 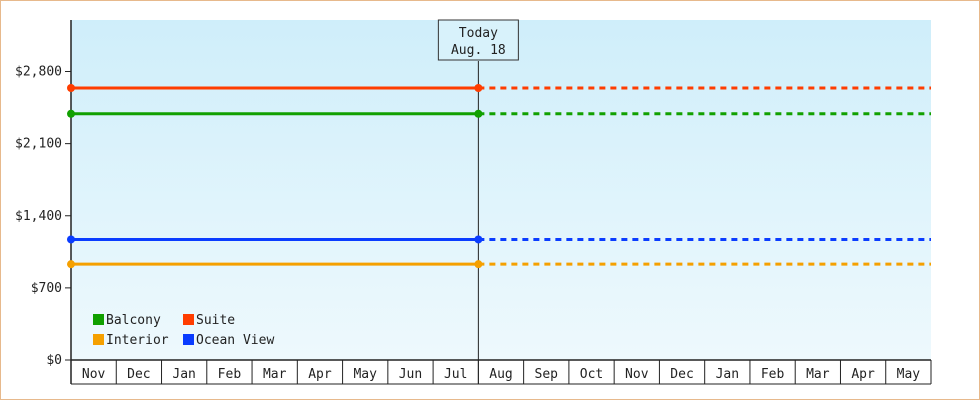 What do you see at coordinates (38, 72) in the screenshot?
I see `y-tick-label: $2,800` at bounding box center [38, 72].